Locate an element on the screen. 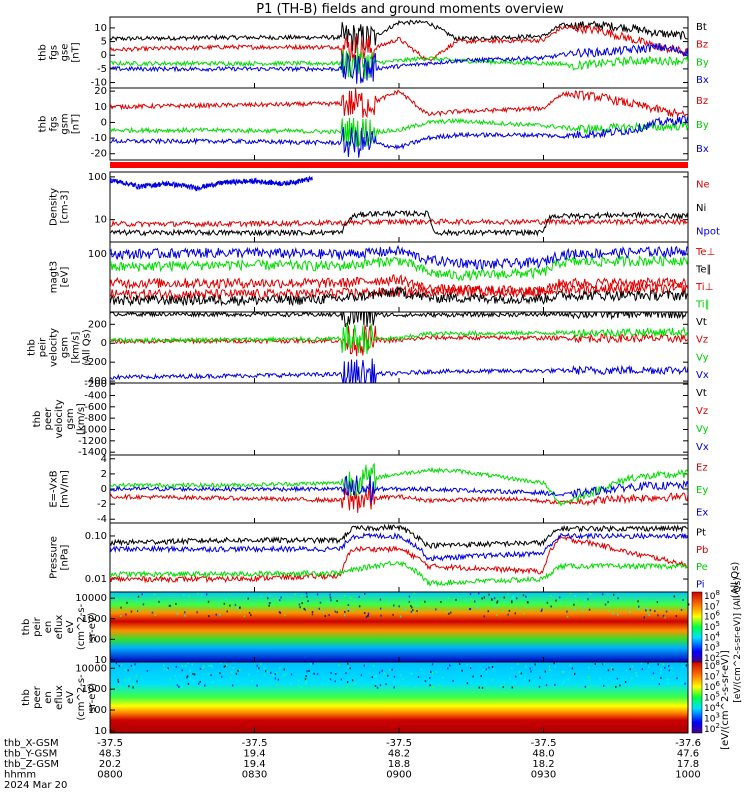 This screenshot has height=804, width=750. y-axis-label: [nPa] is located at coordinates (65, 557).